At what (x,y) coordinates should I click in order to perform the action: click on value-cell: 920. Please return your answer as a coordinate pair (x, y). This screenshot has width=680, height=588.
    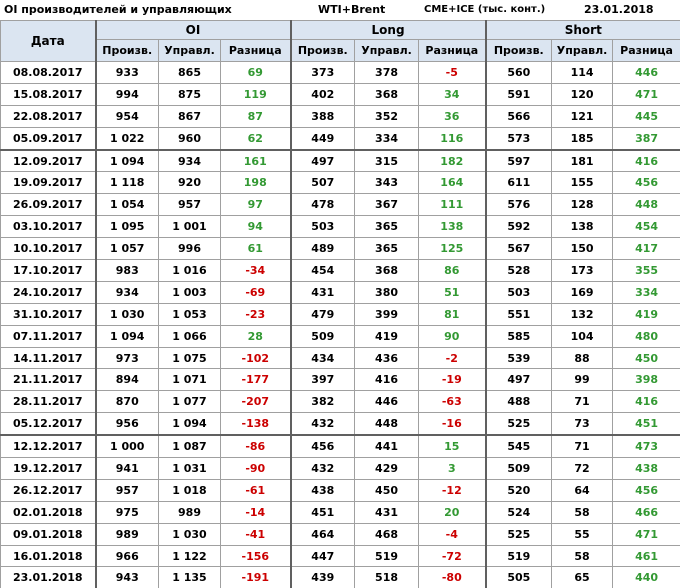
    Looking at the image, I should click on (189, 183).